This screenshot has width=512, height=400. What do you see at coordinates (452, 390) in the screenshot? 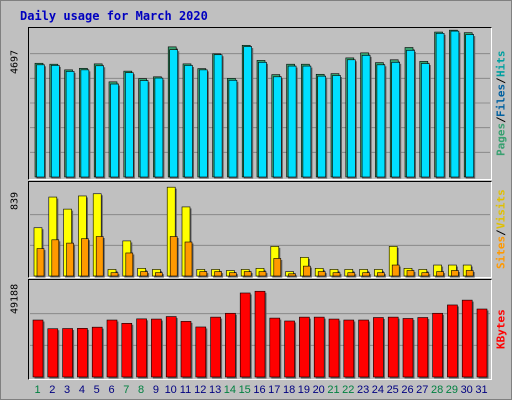
I see `day-label: 29` at bounding box center [452, 390].